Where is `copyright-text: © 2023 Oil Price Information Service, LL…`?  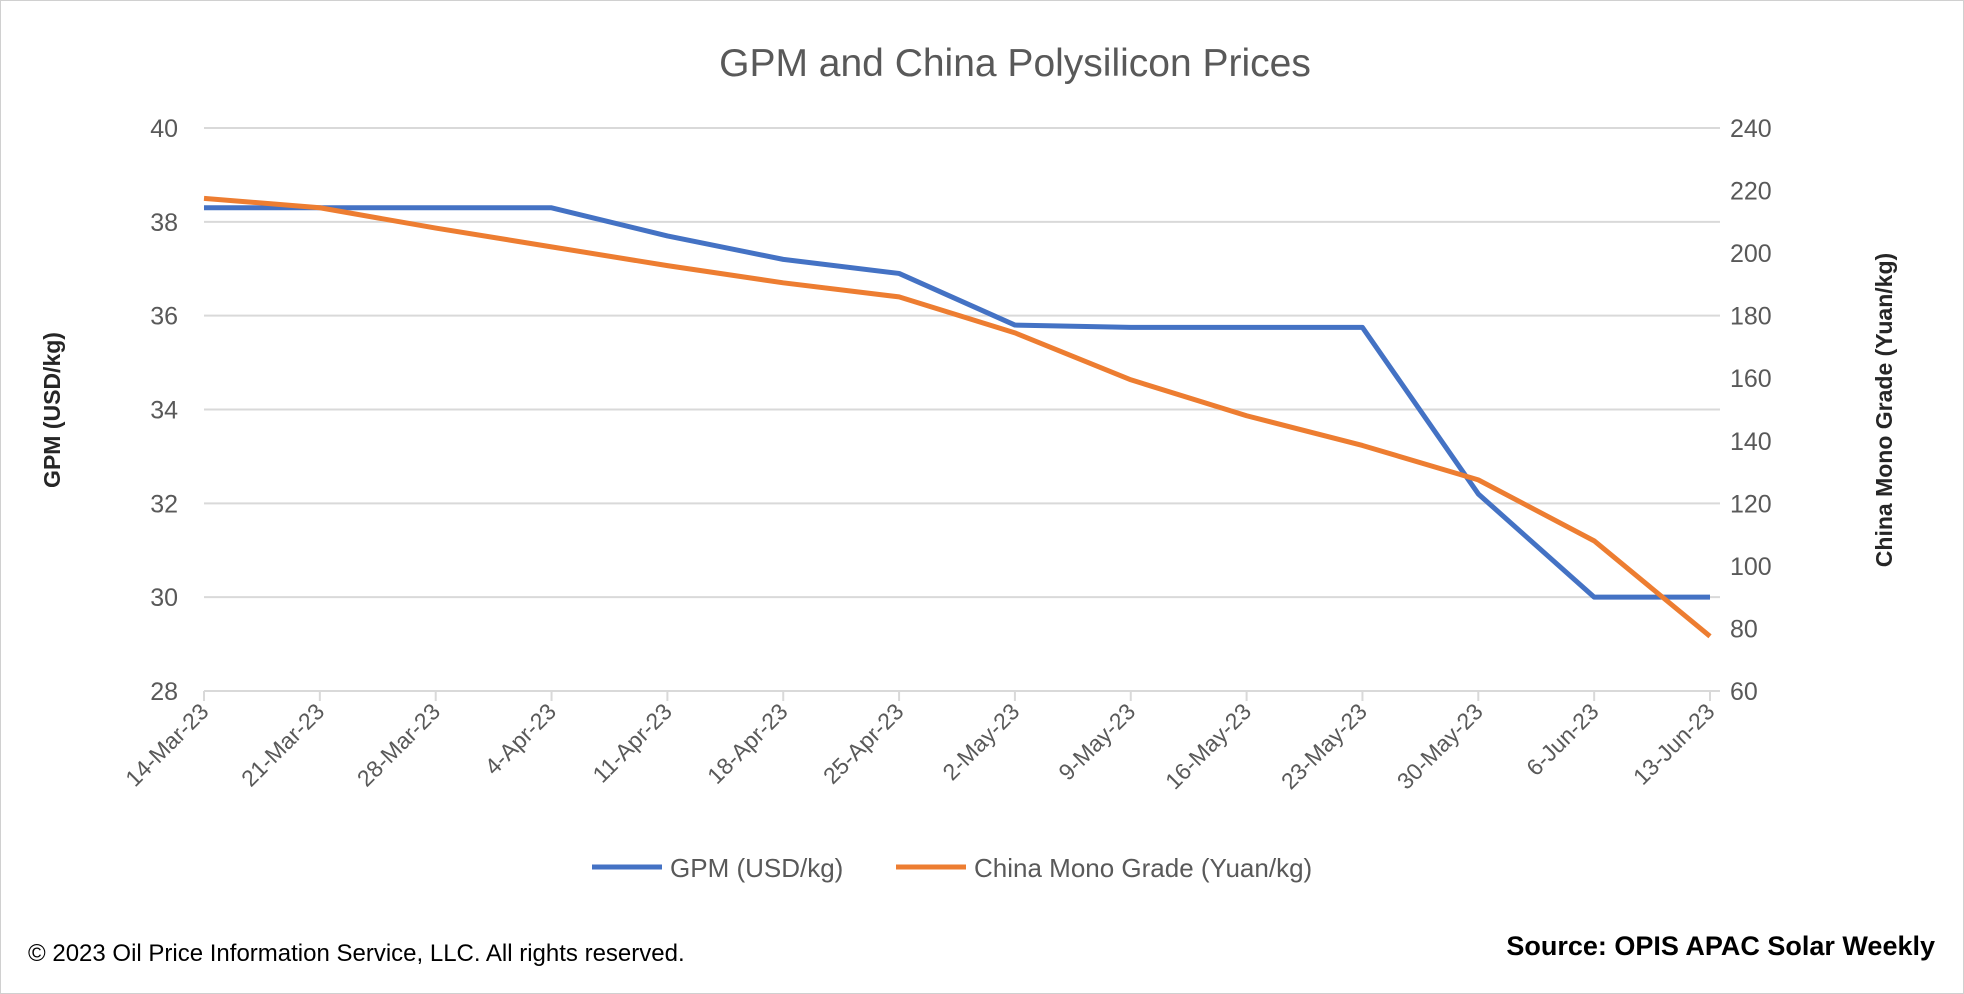
copyright-text: © 2023 Oil Price Information Service, LL… is located at coordinates (356, 953).